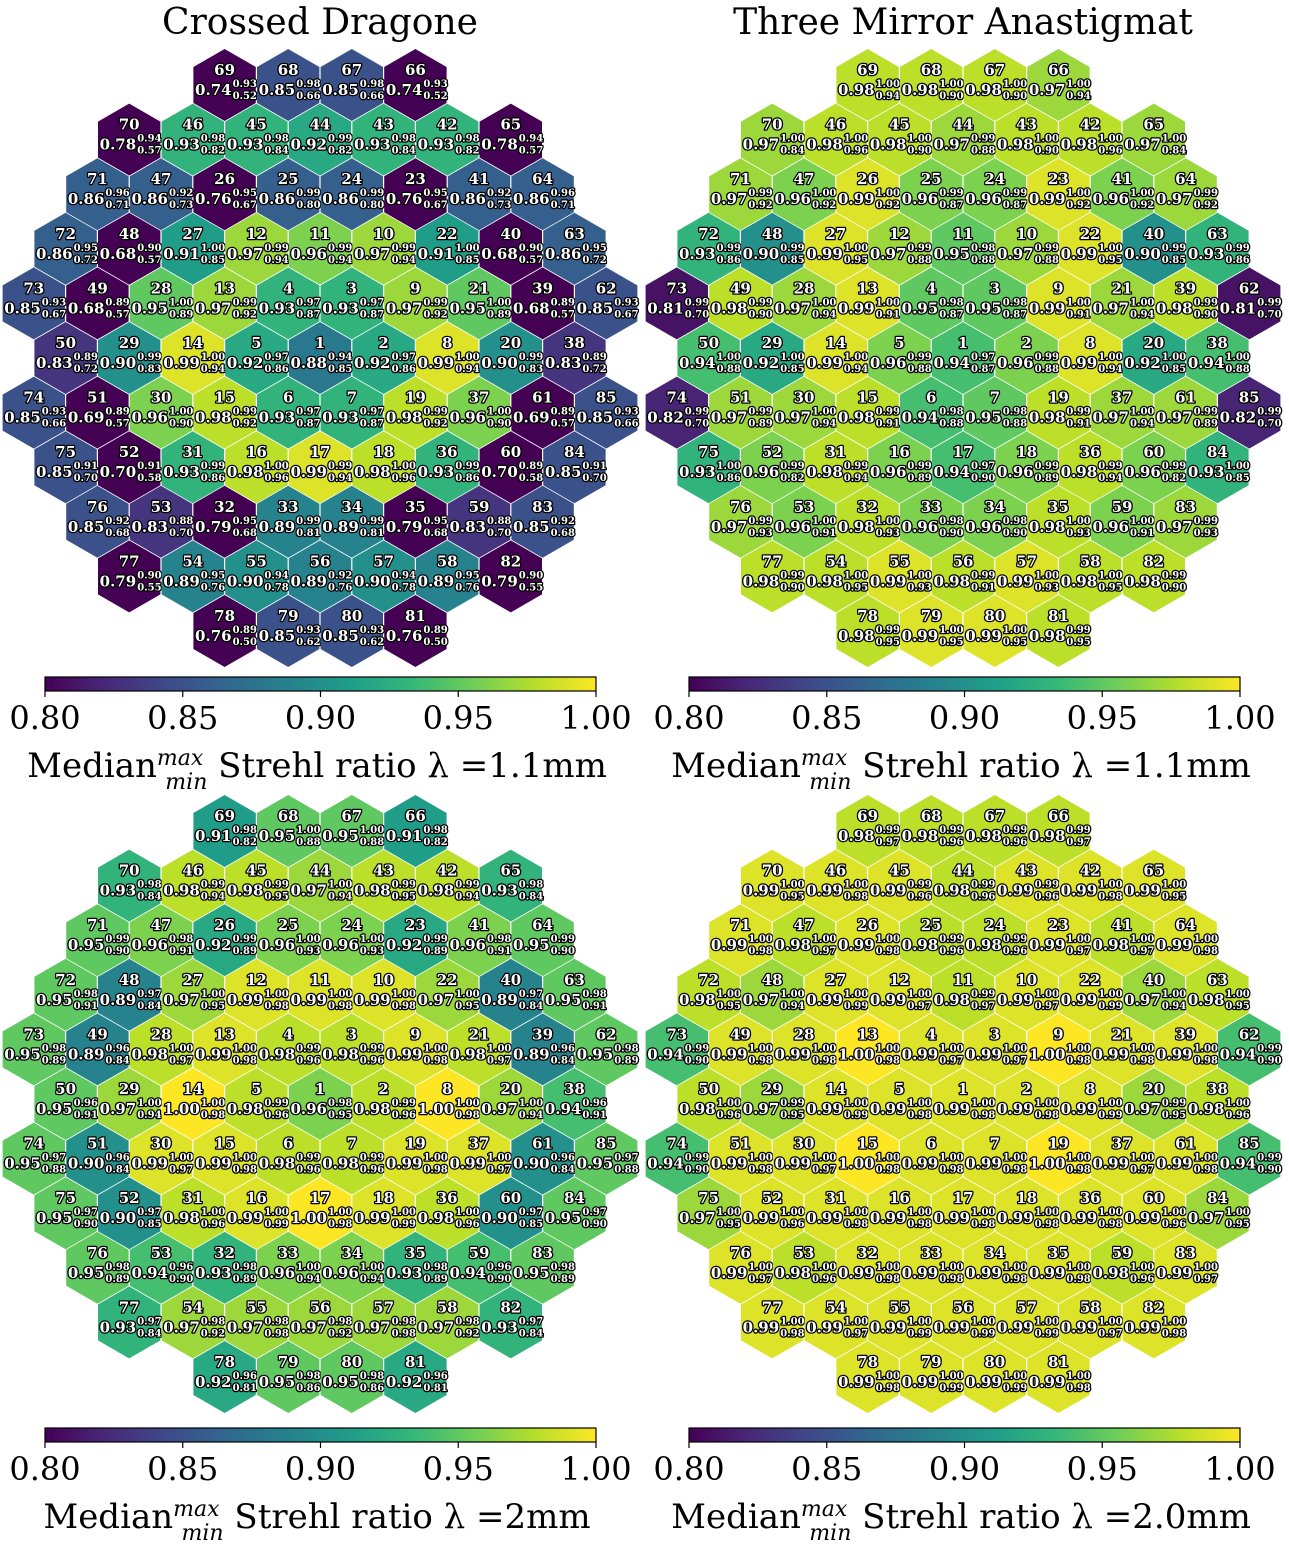 This screenshot has width=1289, height=1552. What do you see at coordinates (740, 1144) in the screenshot?
I see `cell-id-label: 51` at bounding box center [740, 1144].